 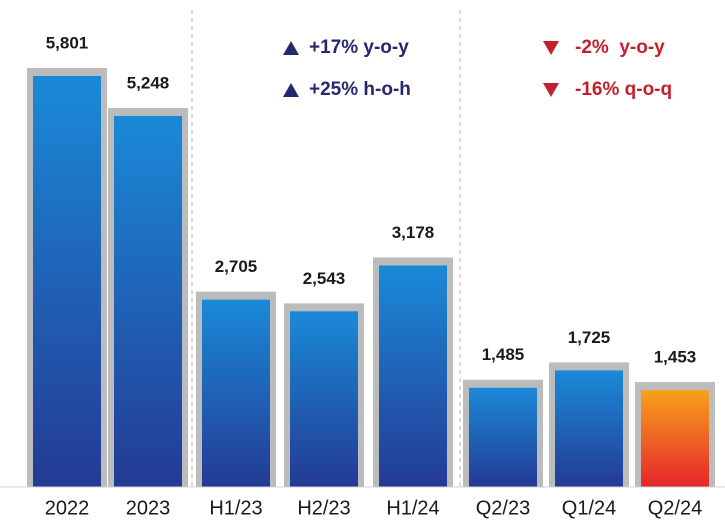 What do you see at coordinates (620, 47) in the screenshot?
I see `annotation: -2% y-o-y` at bounding box center [620, 47].